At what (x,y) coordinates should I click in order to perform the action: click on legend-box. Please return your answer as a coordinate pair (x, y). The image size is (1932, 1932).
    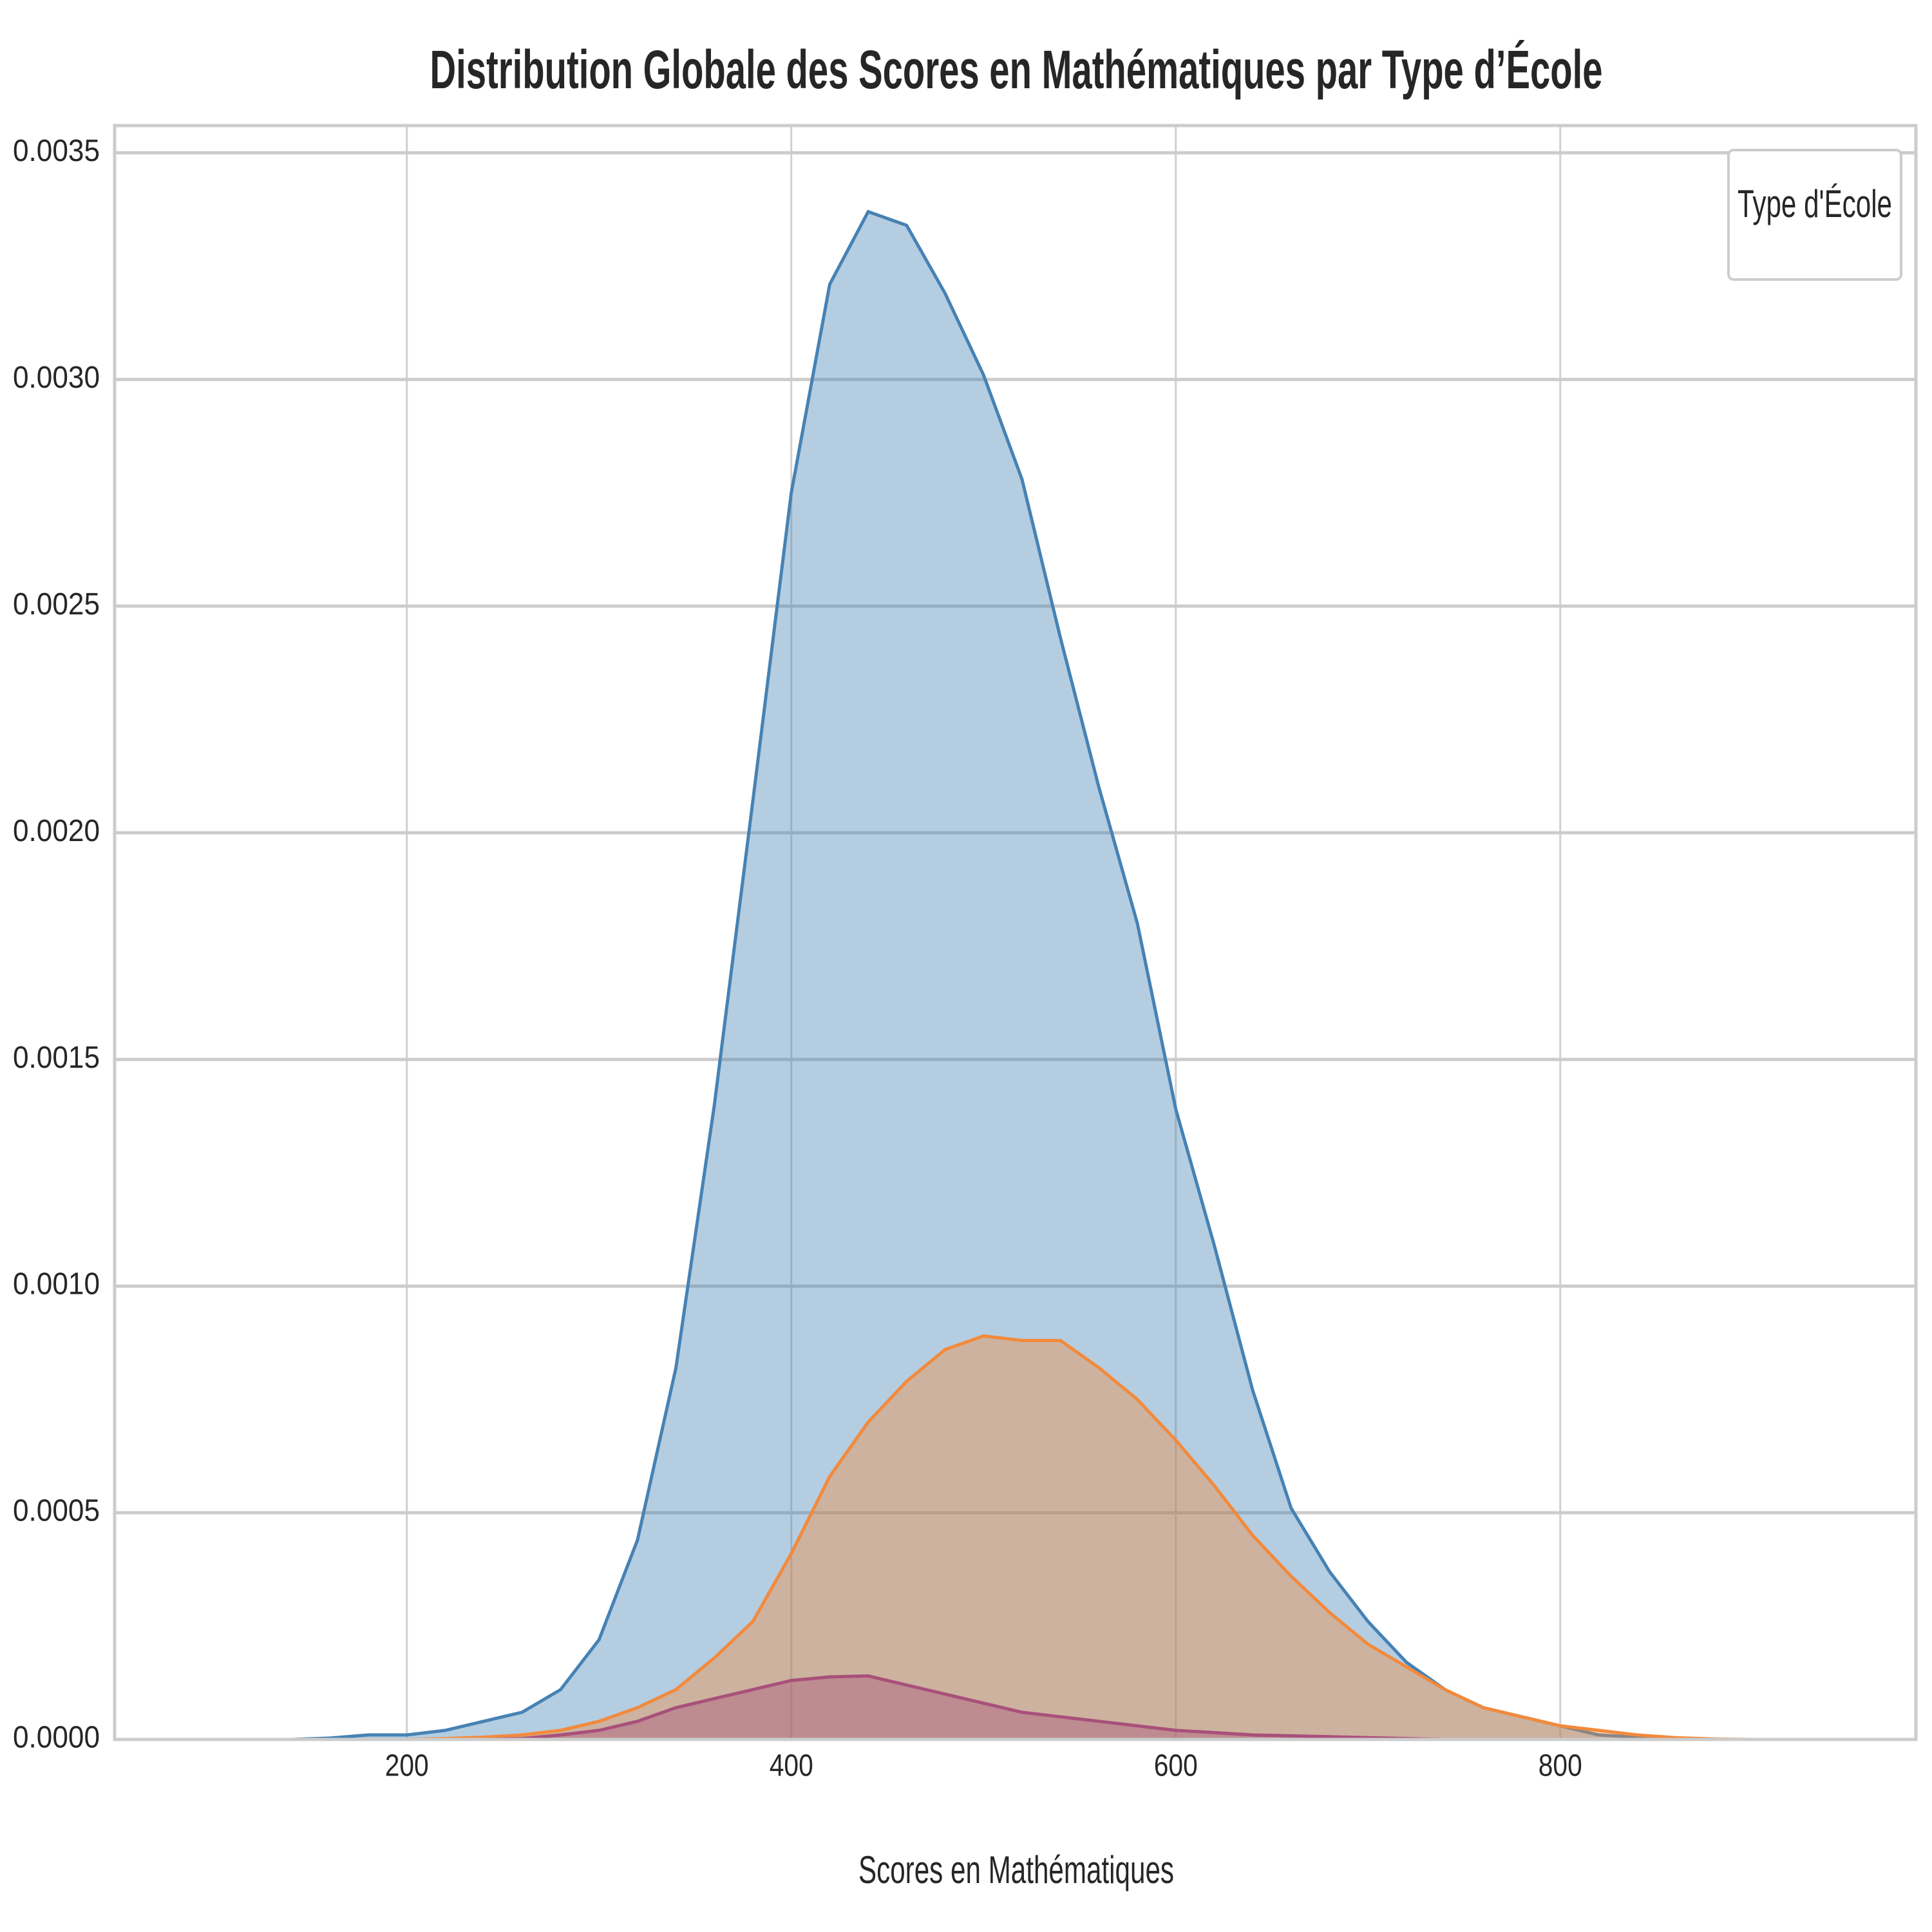
    Looking at the image, I should click on (1814, 215).